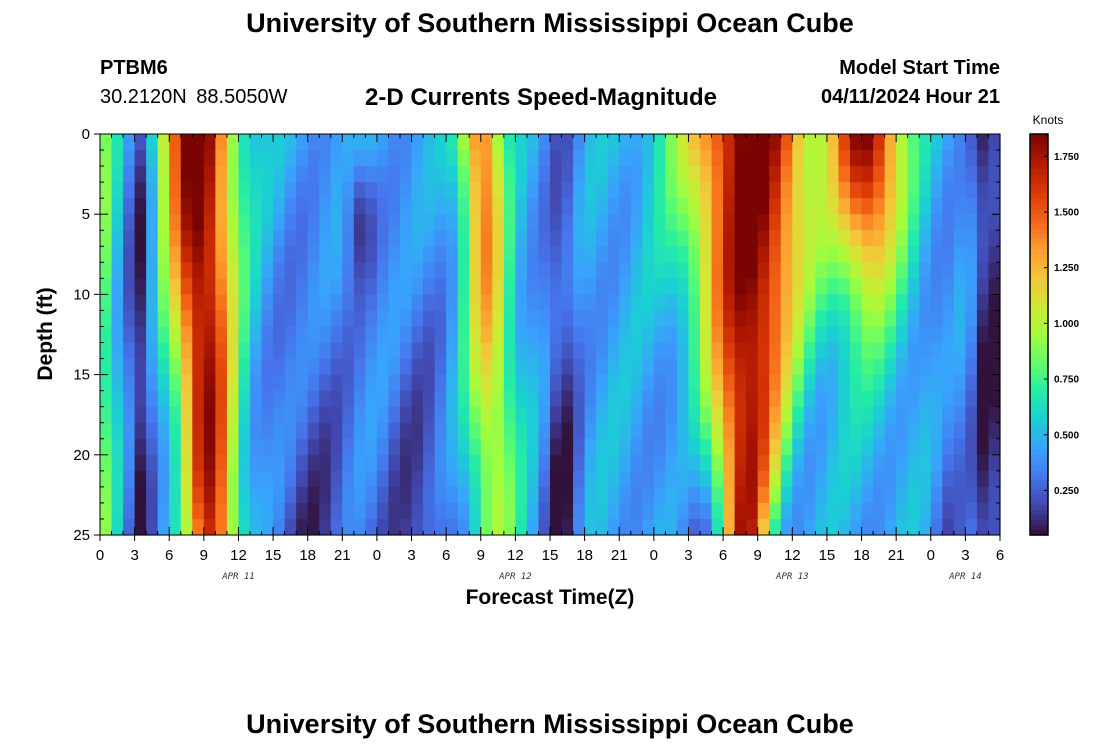  What do you see at coordinates (896, 555) in the screenshot?
I see `x-tick-label: 21` at bounding box center [896, 555].